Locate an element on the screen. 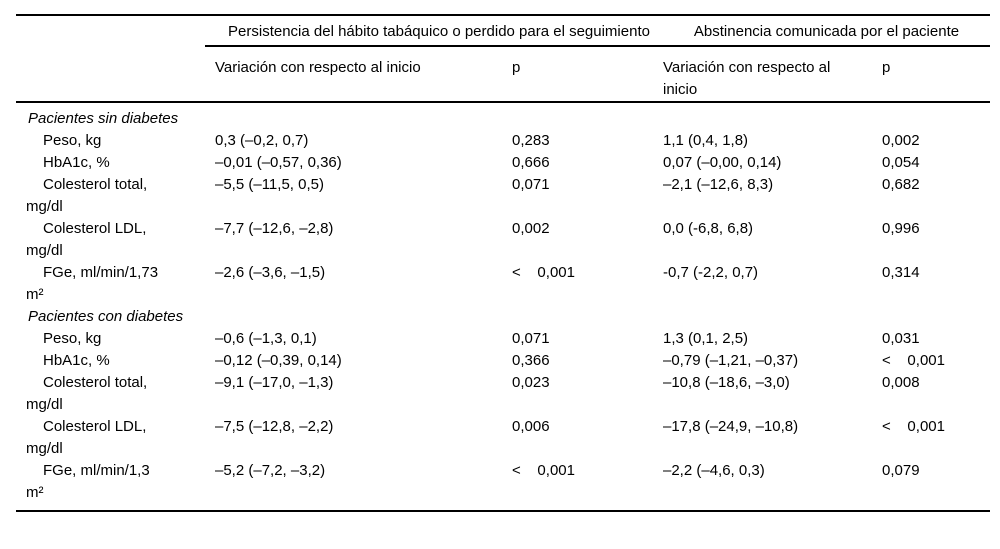  section-row-sin-diabetes: Pacientes sin diabetes is located at coordinates (503, 119).